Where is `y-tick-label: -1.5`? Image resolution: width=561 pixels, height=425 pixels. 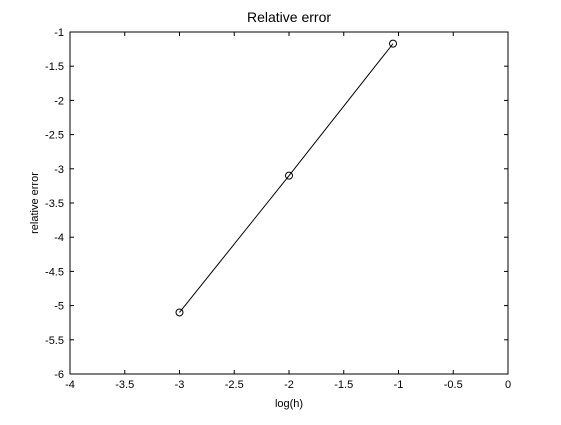
y-tick-label: -1.5 is located at coordinates (54, 67).